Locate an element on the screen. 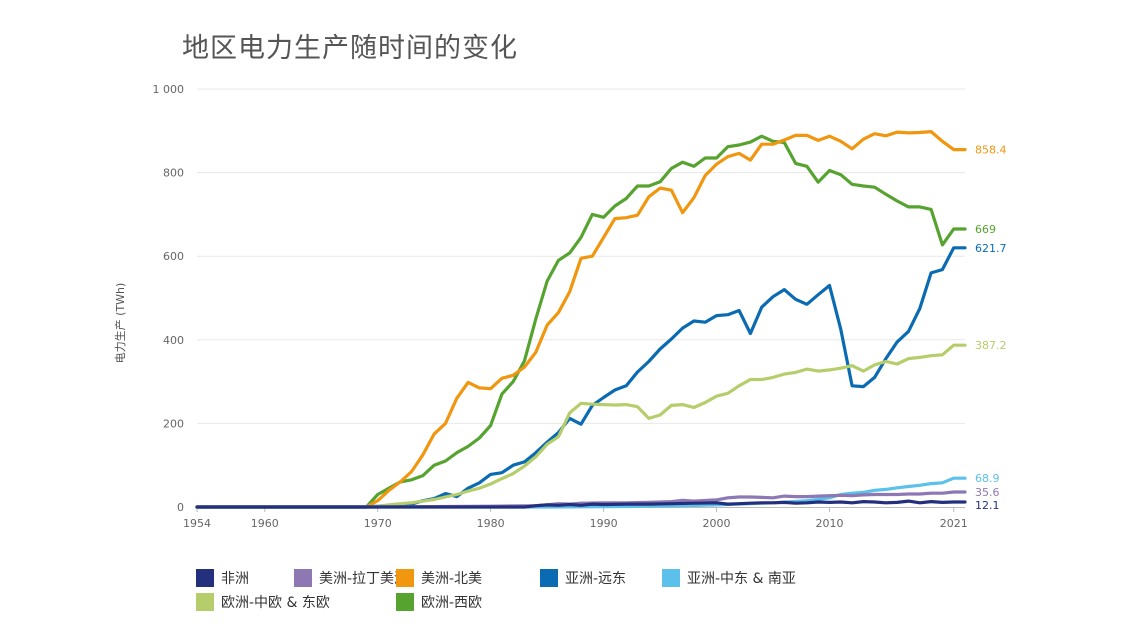  legend-item-central-eastern-europe: 欧洲-中欧 & 东欧 is located at coordinates (263, 602).